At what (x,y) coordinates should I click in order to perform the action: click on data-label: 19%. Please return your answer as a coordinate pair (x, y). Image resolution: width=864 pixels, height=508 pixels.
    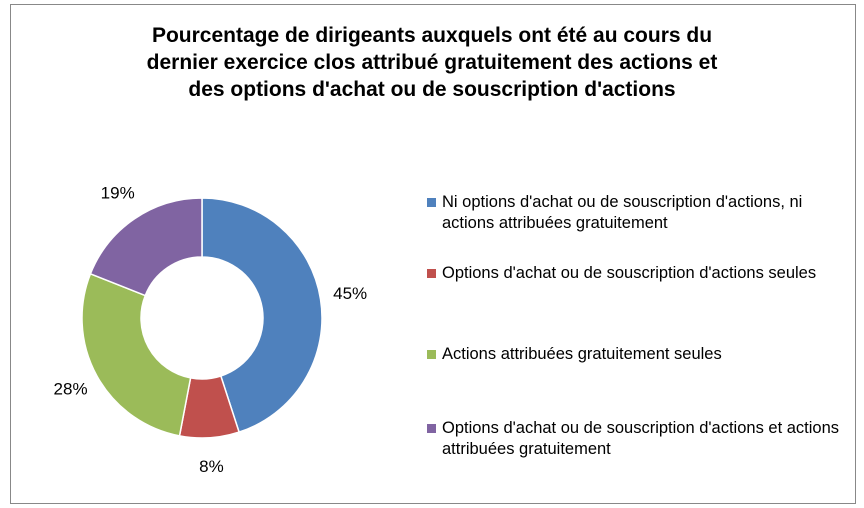
    Looking at the image, I should click on (118, 192).